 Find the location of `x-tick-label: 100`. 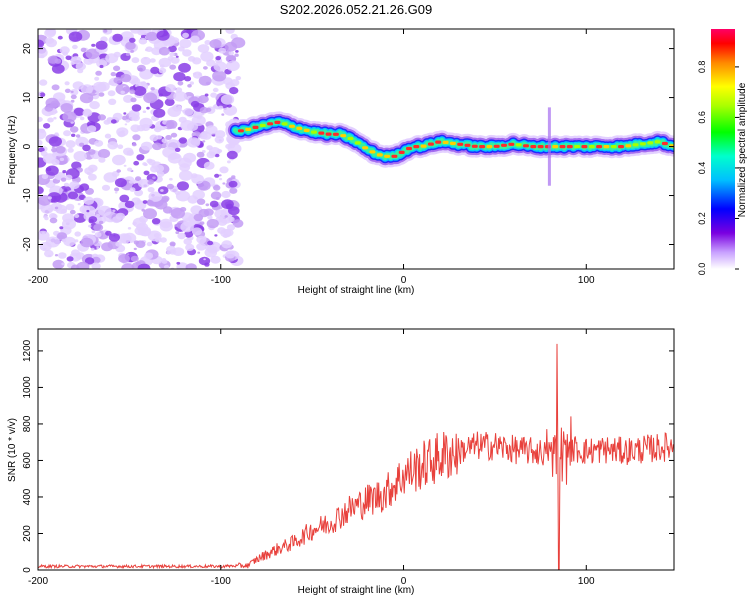

x-tick-label: 100 is located at coordinates (586, 280).